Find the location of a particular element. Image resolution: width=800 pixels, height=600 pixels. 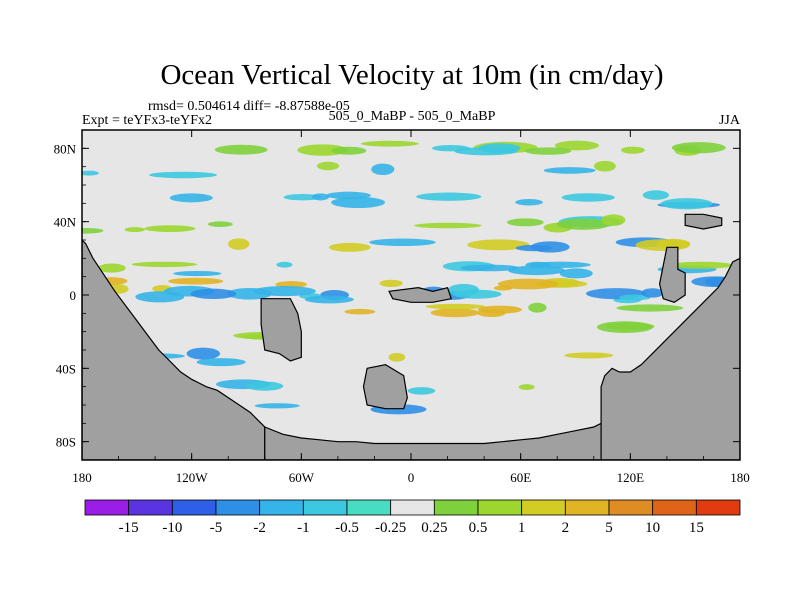

land-eastern-continent is located at coordinates (670, 358).